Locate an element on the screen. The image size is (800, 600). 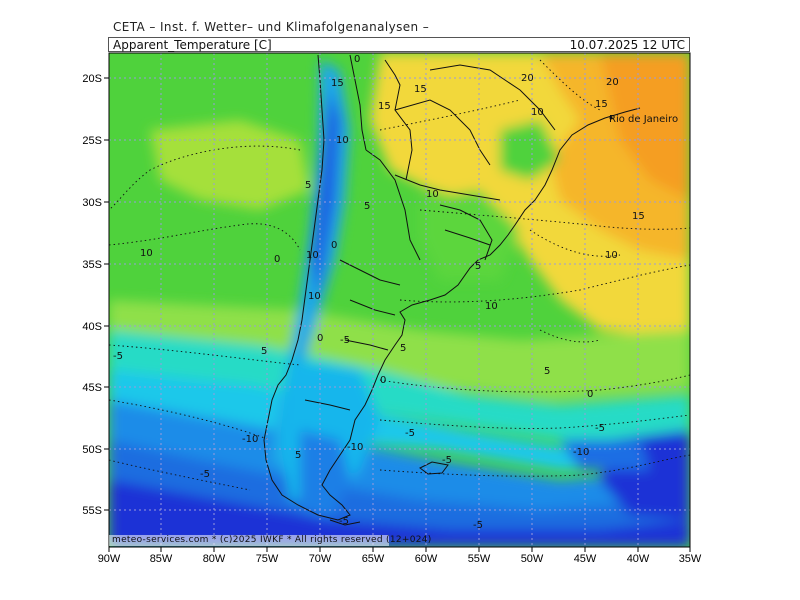
lon-label: 75W is located at coordinates (267, 559).